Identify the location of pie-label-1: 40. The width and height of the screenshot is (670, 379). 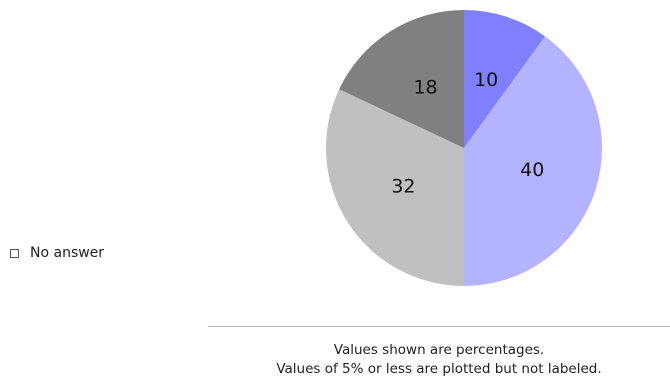
(532, 170).